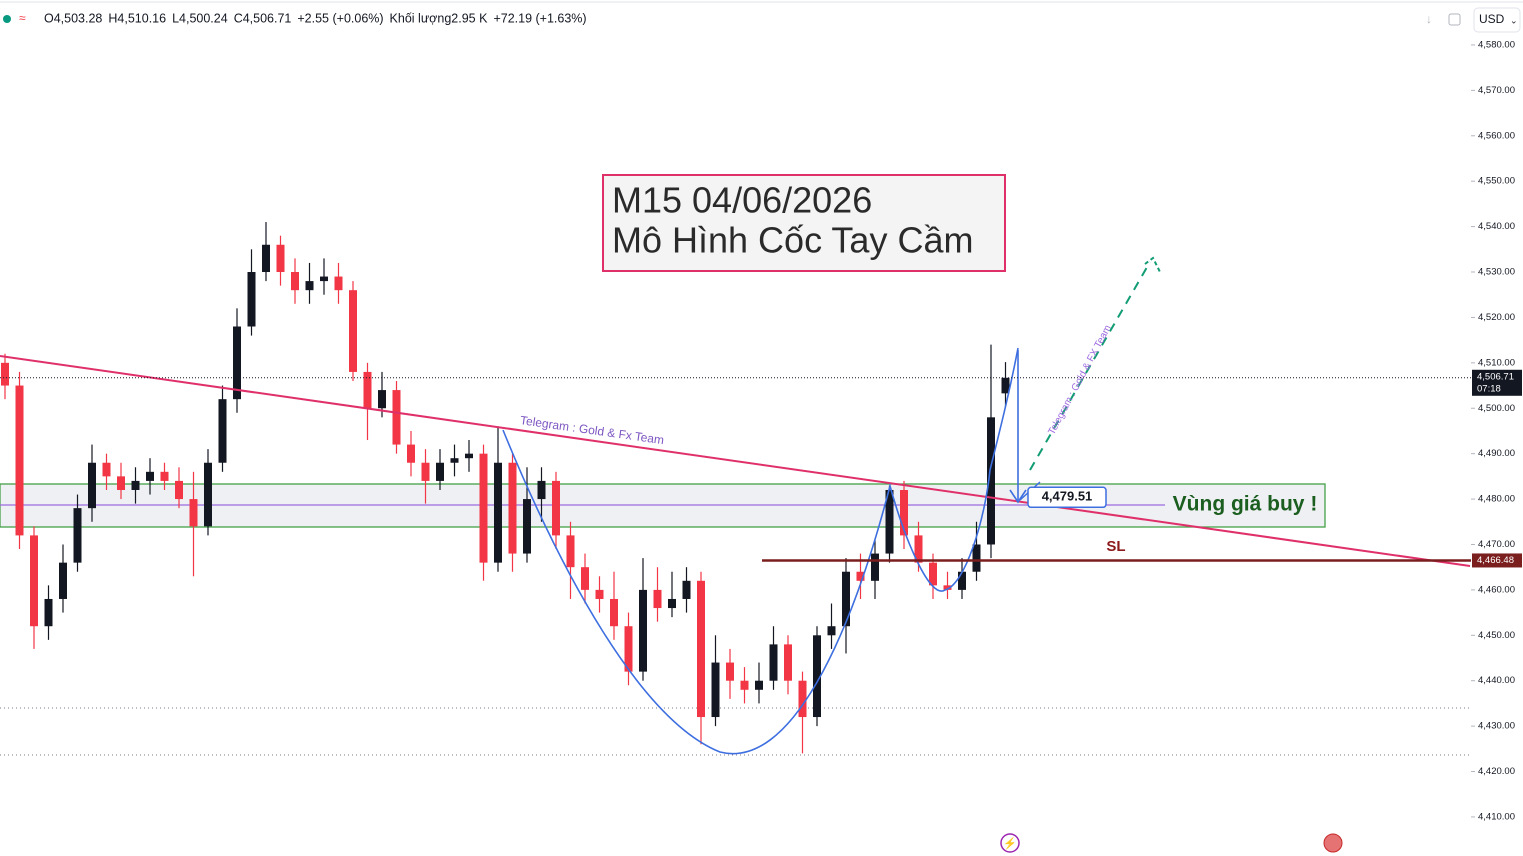 This screenshot has height=856, width=1523. Describe the element at coordinates (1067, 497) in the screenshot. I see `target-tag-box` at that location.